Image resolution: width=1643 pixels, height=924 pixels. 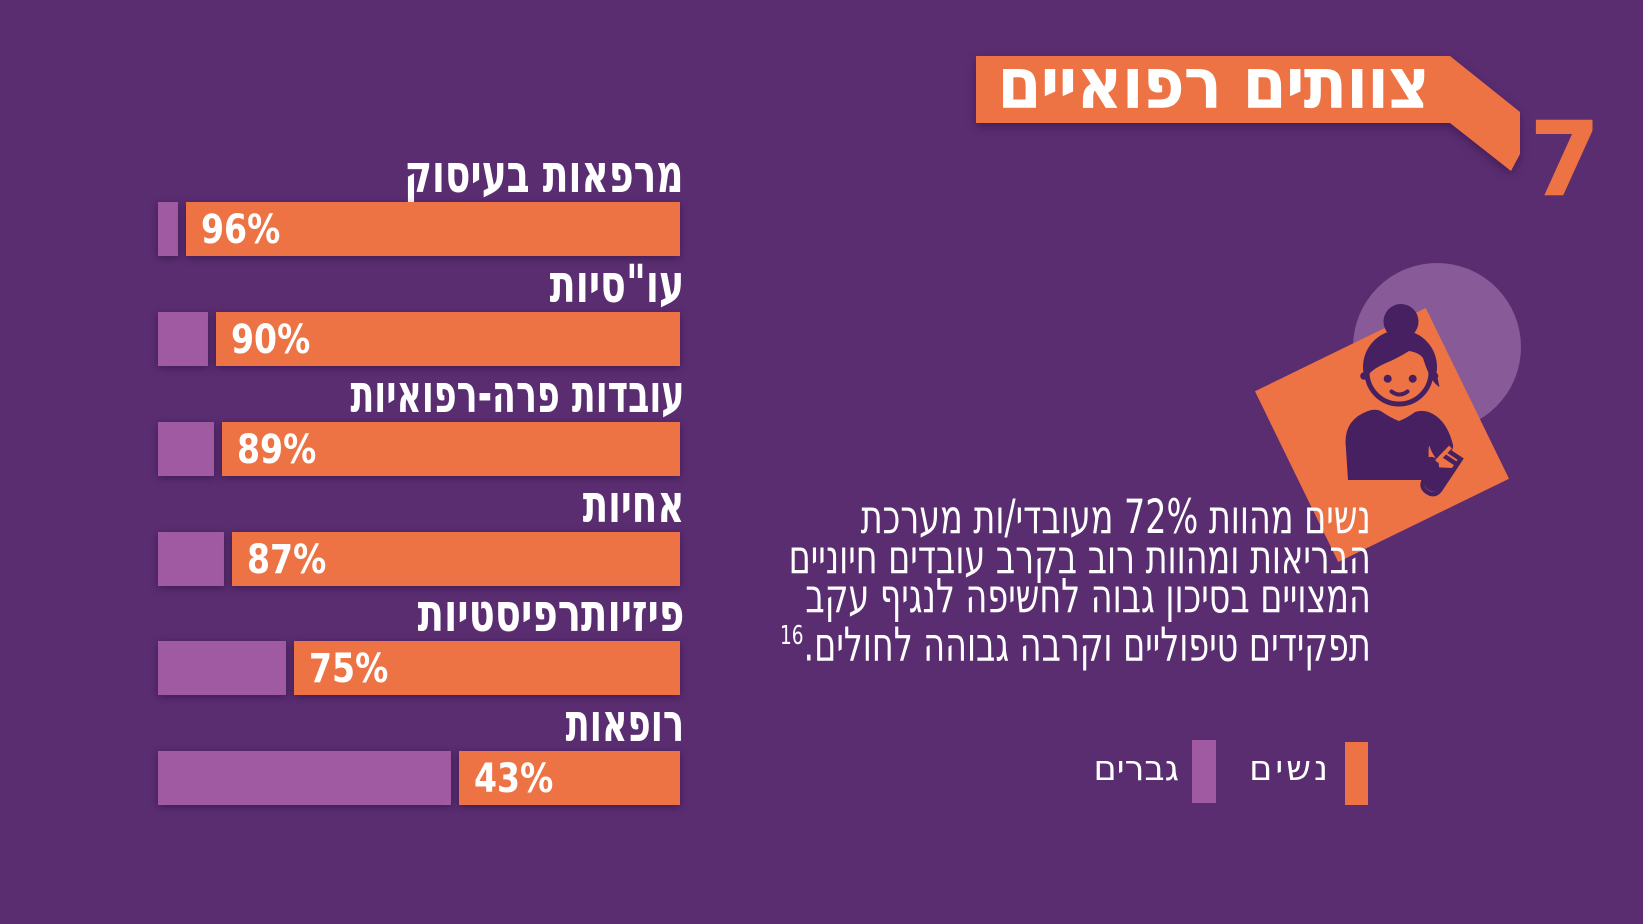 I want to click on bar-segment-women: 96%, so click(x=433, y=229).